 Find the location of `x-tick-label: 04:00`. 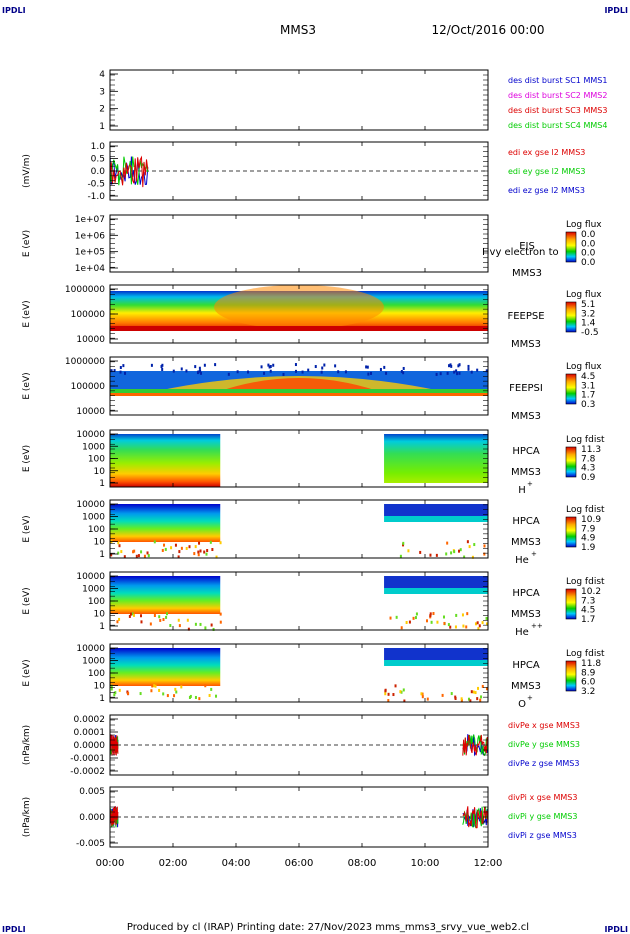

x-tick-label: 04:00 is located at coordinates (236, 863).